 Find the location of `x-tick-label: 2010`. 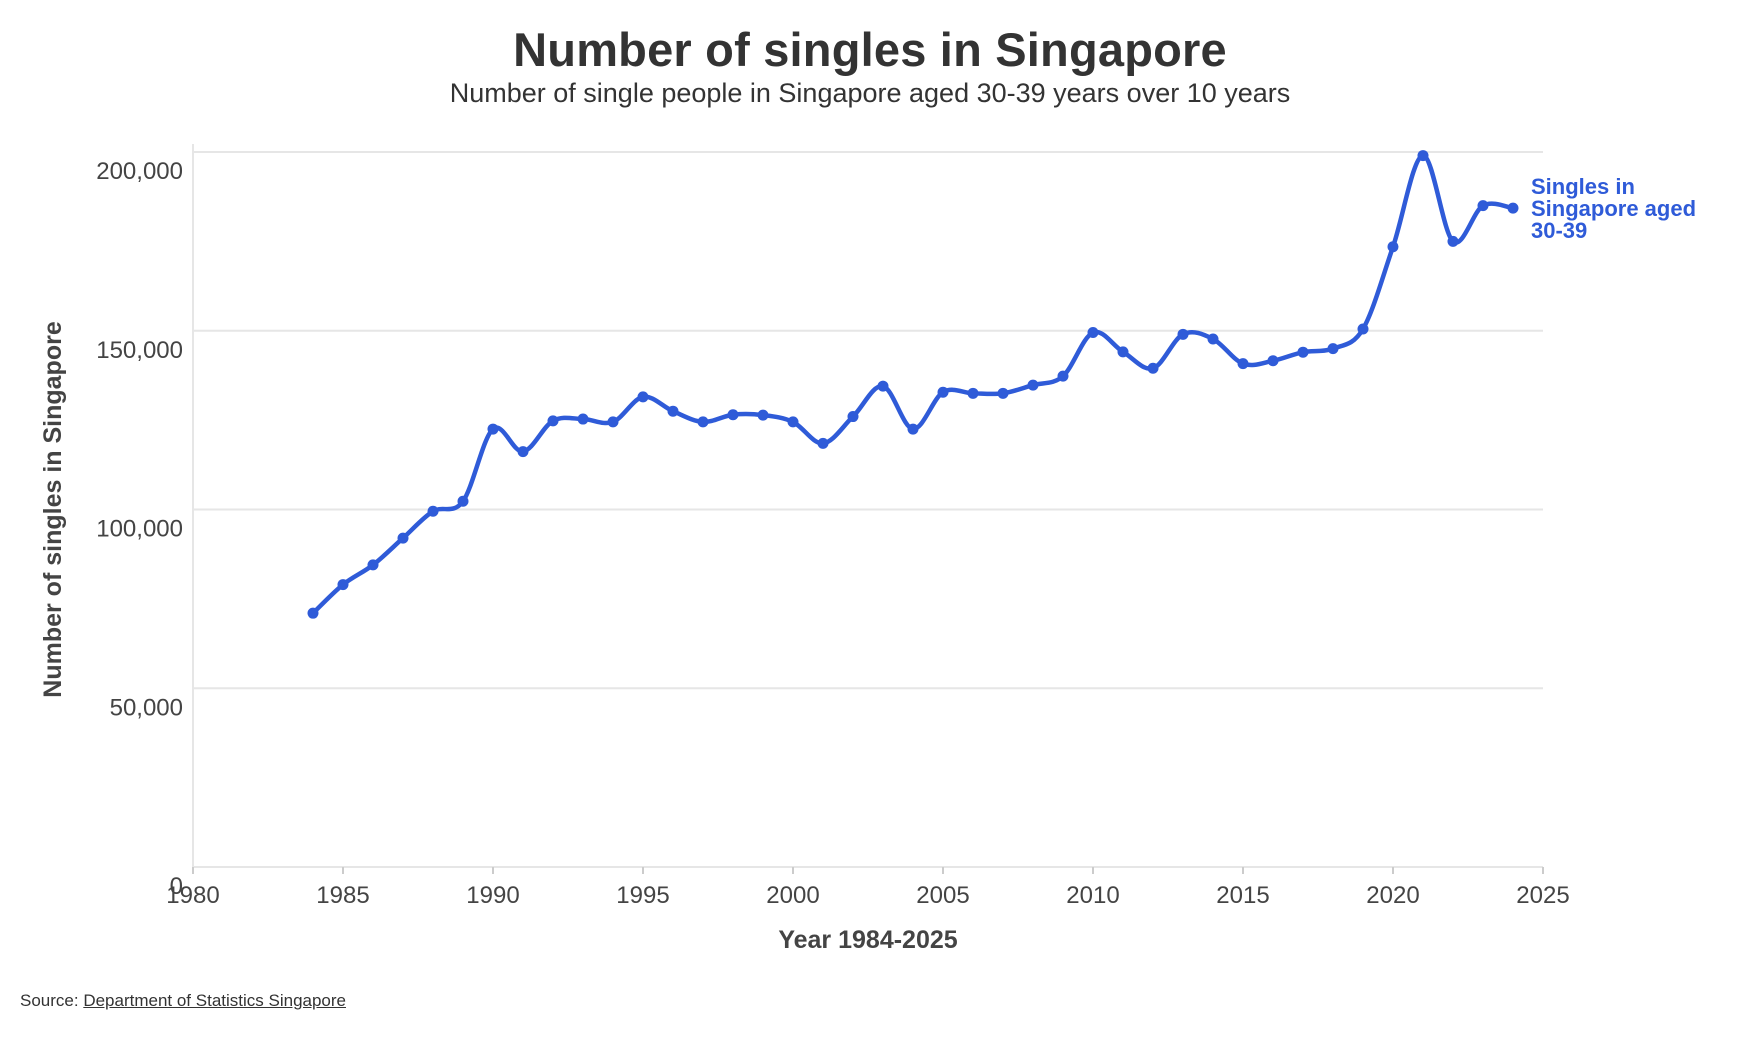

x-tick-label: 2010 is located at coordinates (1092, 895).